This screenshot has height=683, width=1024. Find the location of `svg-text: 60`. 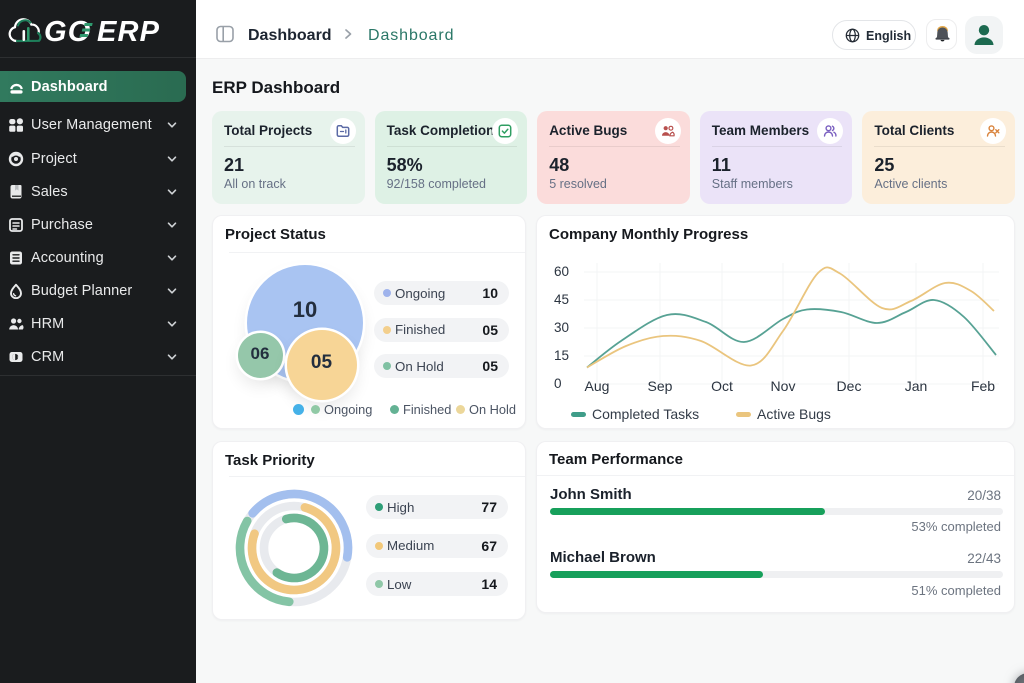

svg-text: 60 is located at coordinates (561, 271).